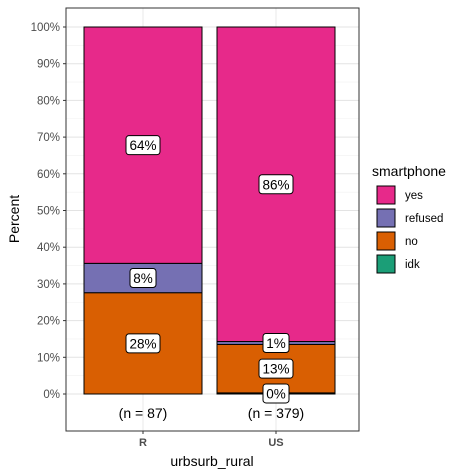 This screenshot has width=470, height=476. I want to click on y-tick-label: 0%, so click(51, 395).